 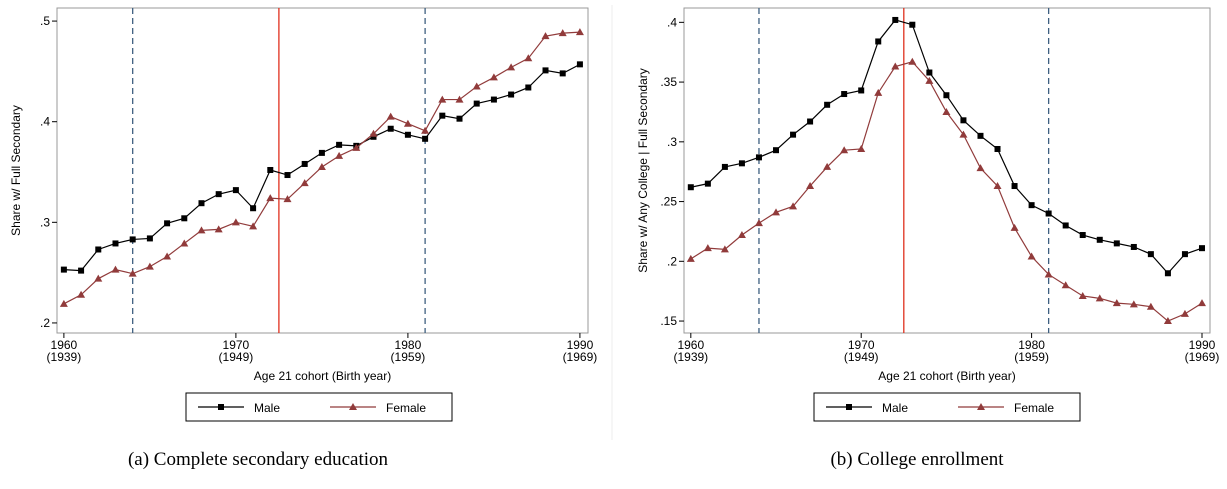 What do you see at coordinates (668, 82) in the screenshot?
I see `y-tick-label: .35` at bounding box center [668, 82].